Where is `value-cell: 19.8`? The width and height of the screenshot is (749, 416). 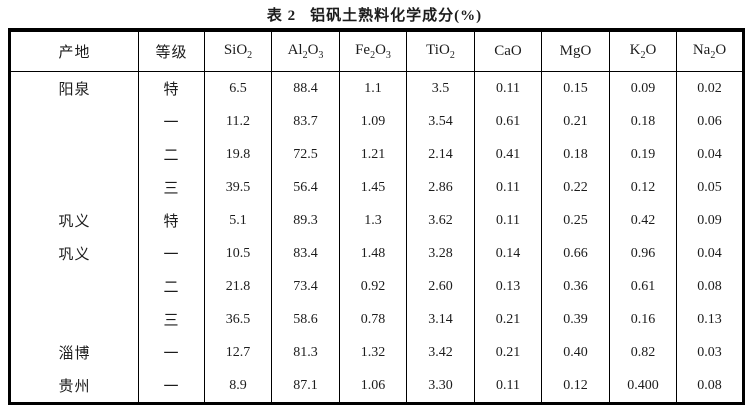
value-cell: 19.8 is located at coordinates (238, 154).